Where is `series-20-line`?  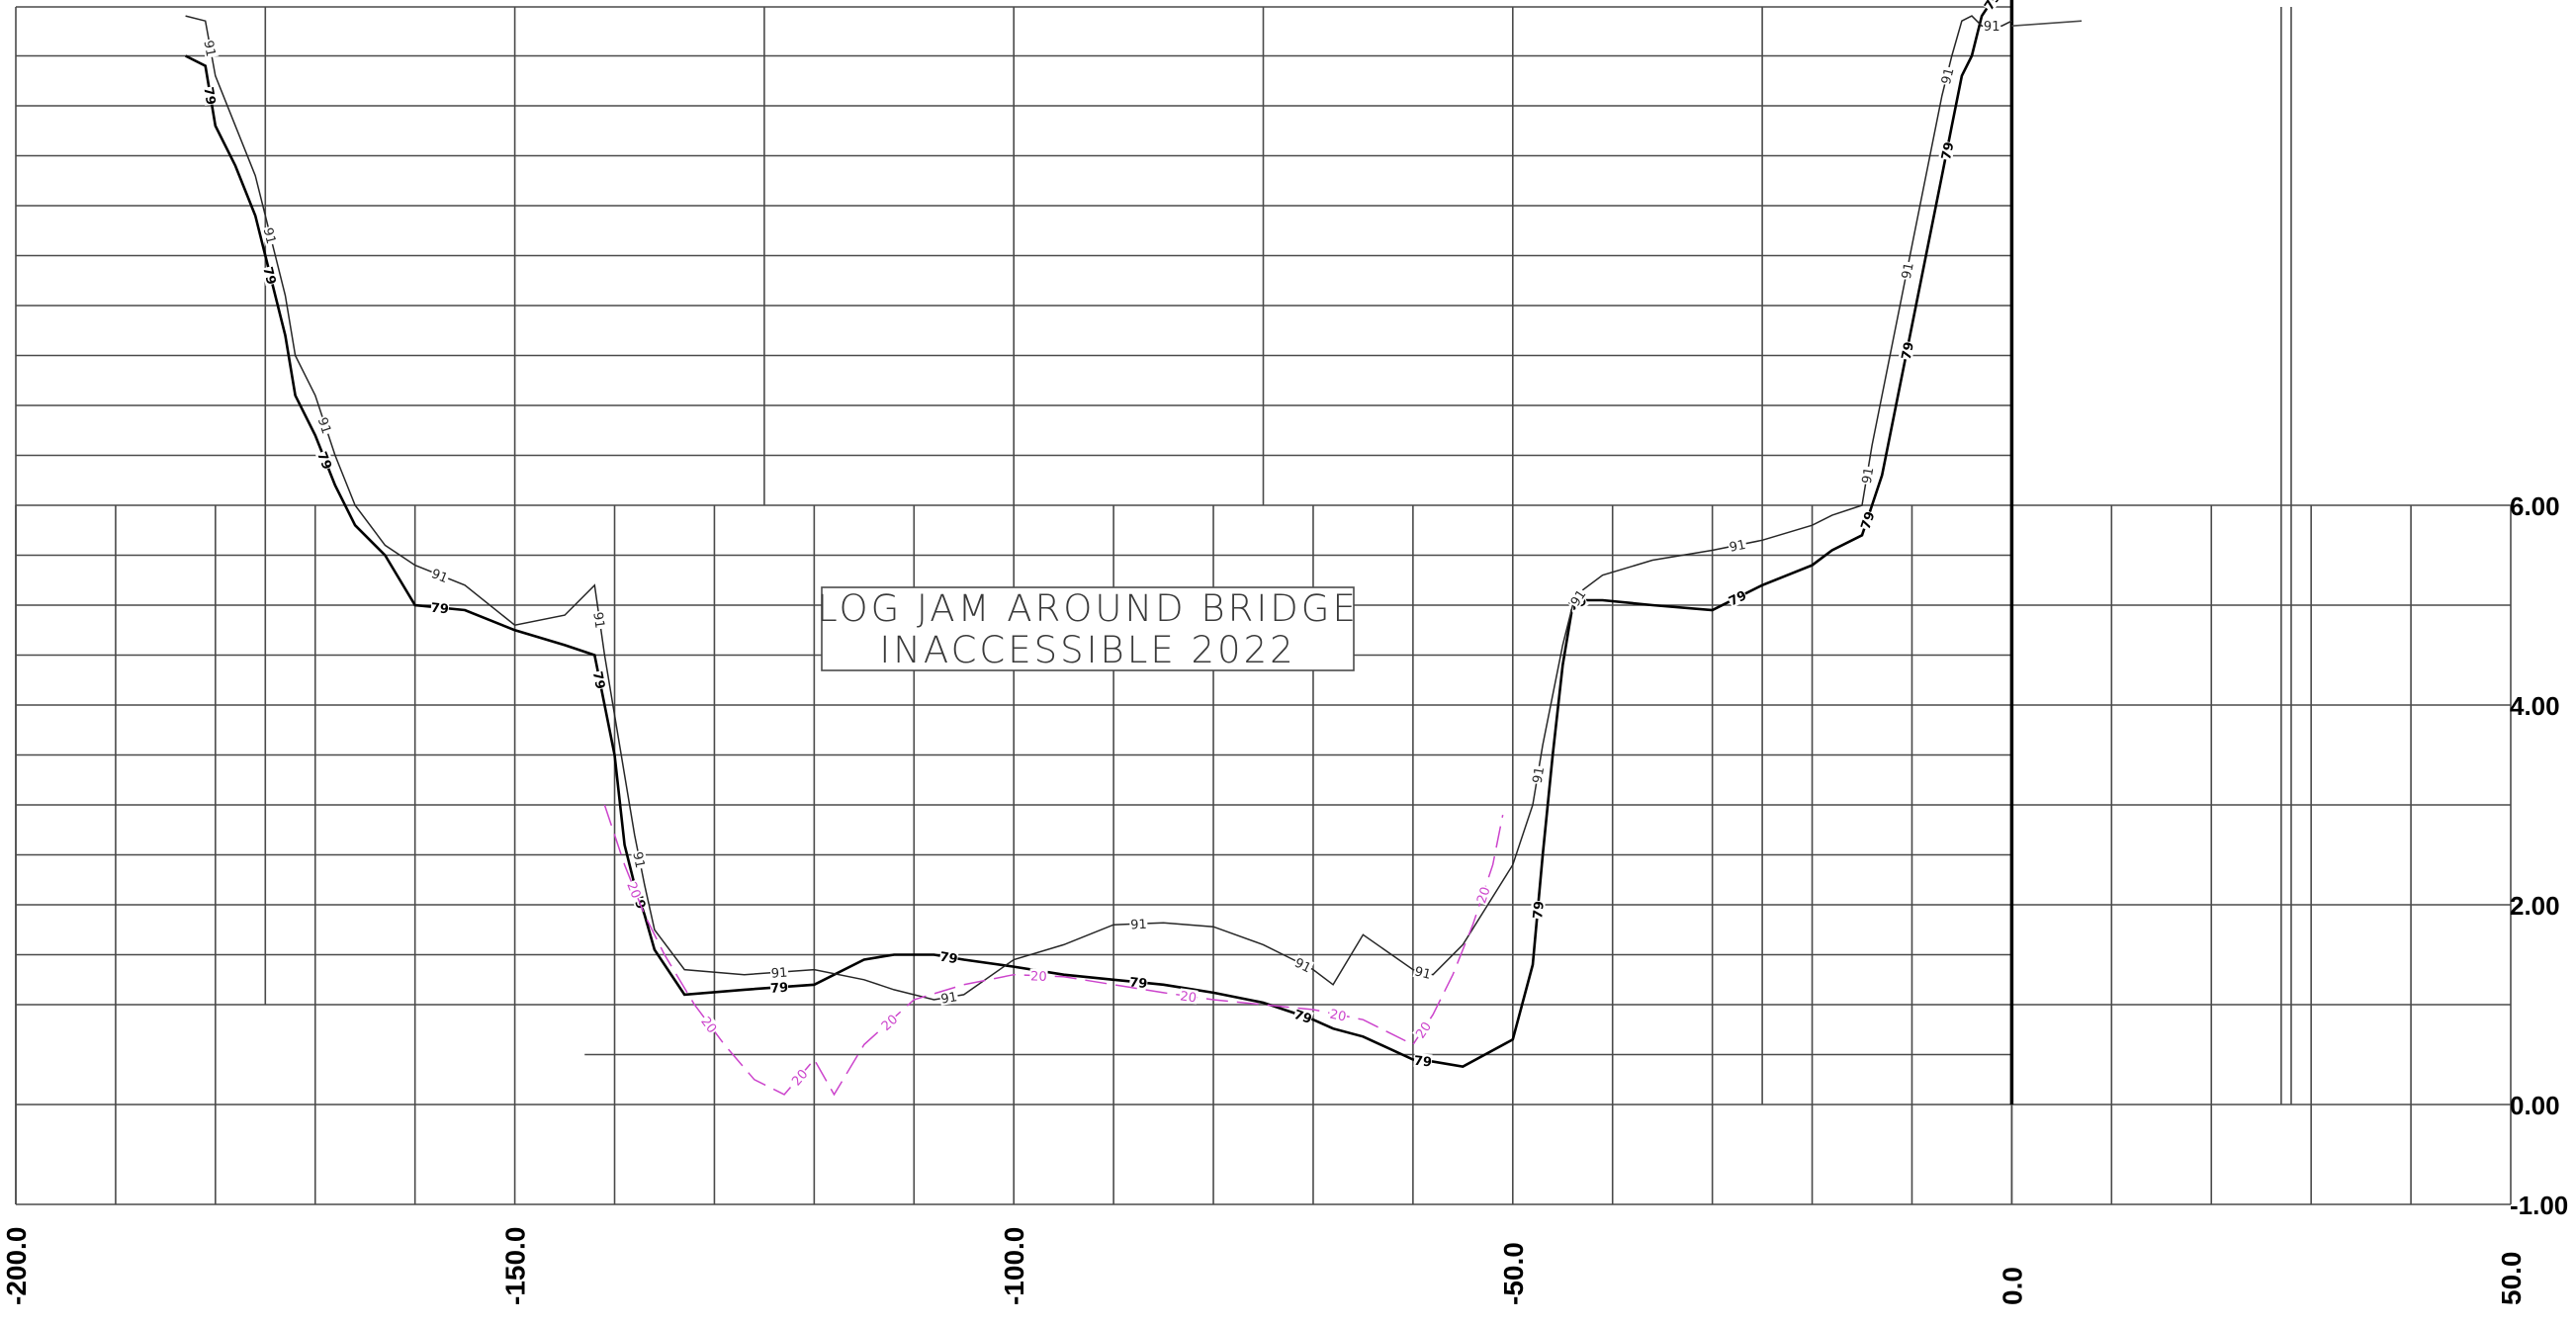
series-20-line is located at coordinates (1053, 950).